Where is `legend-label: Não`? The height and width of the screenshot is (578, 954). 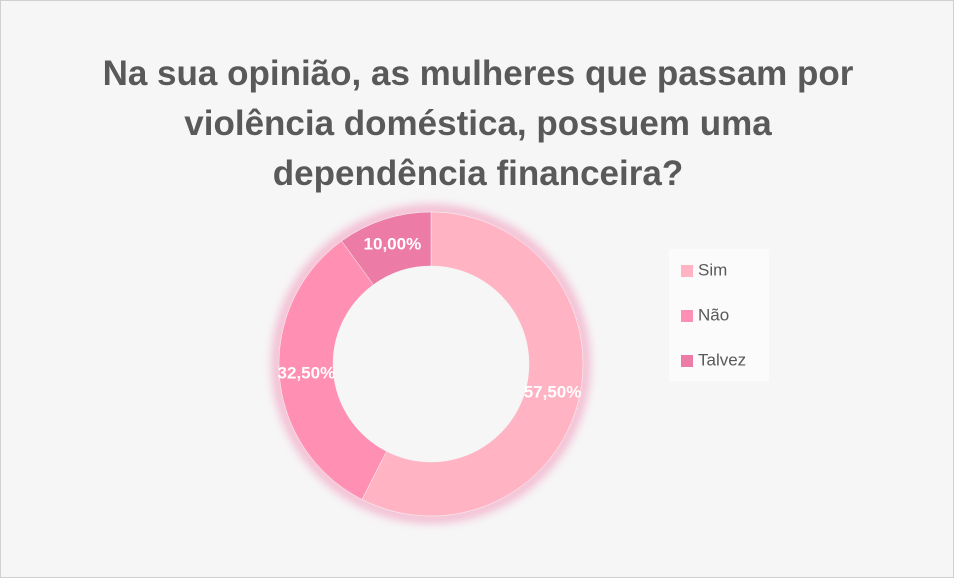 legend-label: Não is located at coordinates (713, 314).